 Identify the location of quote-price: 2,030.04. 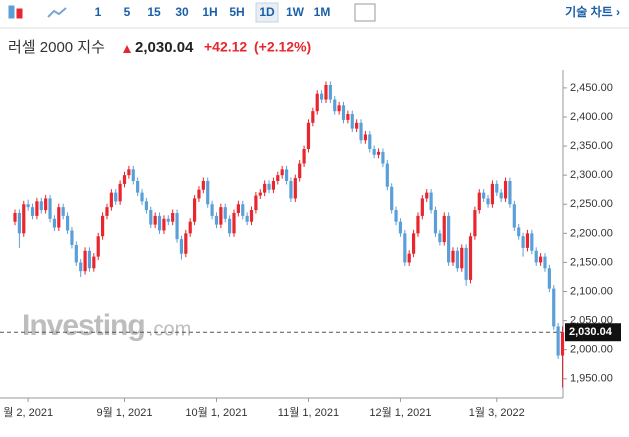
(164, 47).